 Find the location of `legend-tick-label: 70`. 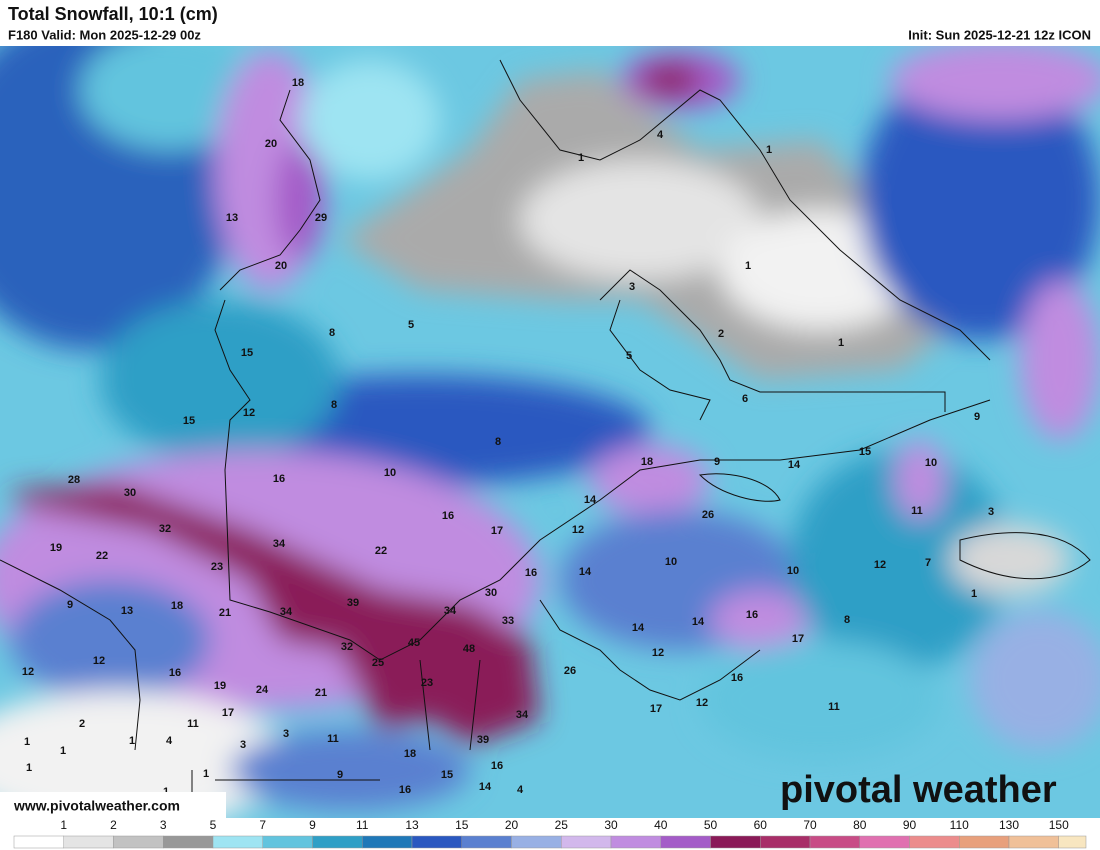

legend-tick-label: 70 is located at coordinates (810, 825).